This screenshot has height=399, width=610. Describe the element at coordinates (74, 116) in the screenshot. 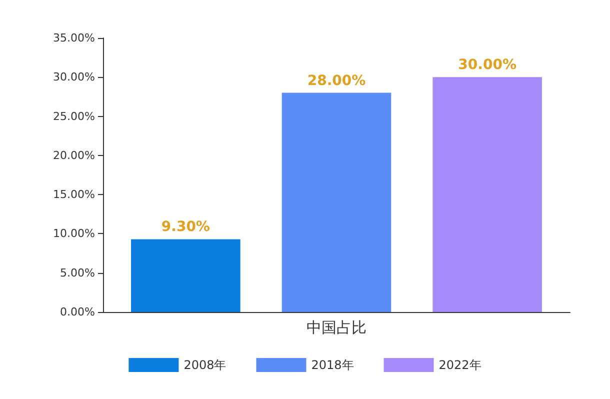

I see `y-tick-label: 25.00%` at that location.